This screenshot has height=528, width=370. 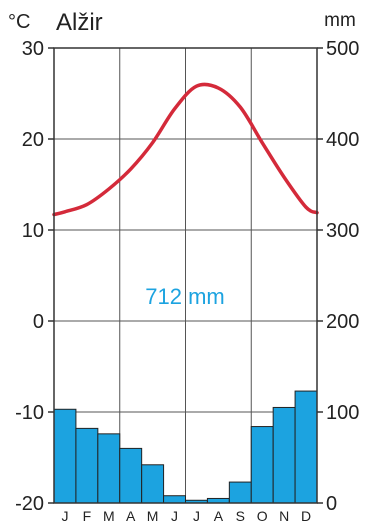 I want to click on precipitation-tick-label: 400, so click(x=342, y=140).